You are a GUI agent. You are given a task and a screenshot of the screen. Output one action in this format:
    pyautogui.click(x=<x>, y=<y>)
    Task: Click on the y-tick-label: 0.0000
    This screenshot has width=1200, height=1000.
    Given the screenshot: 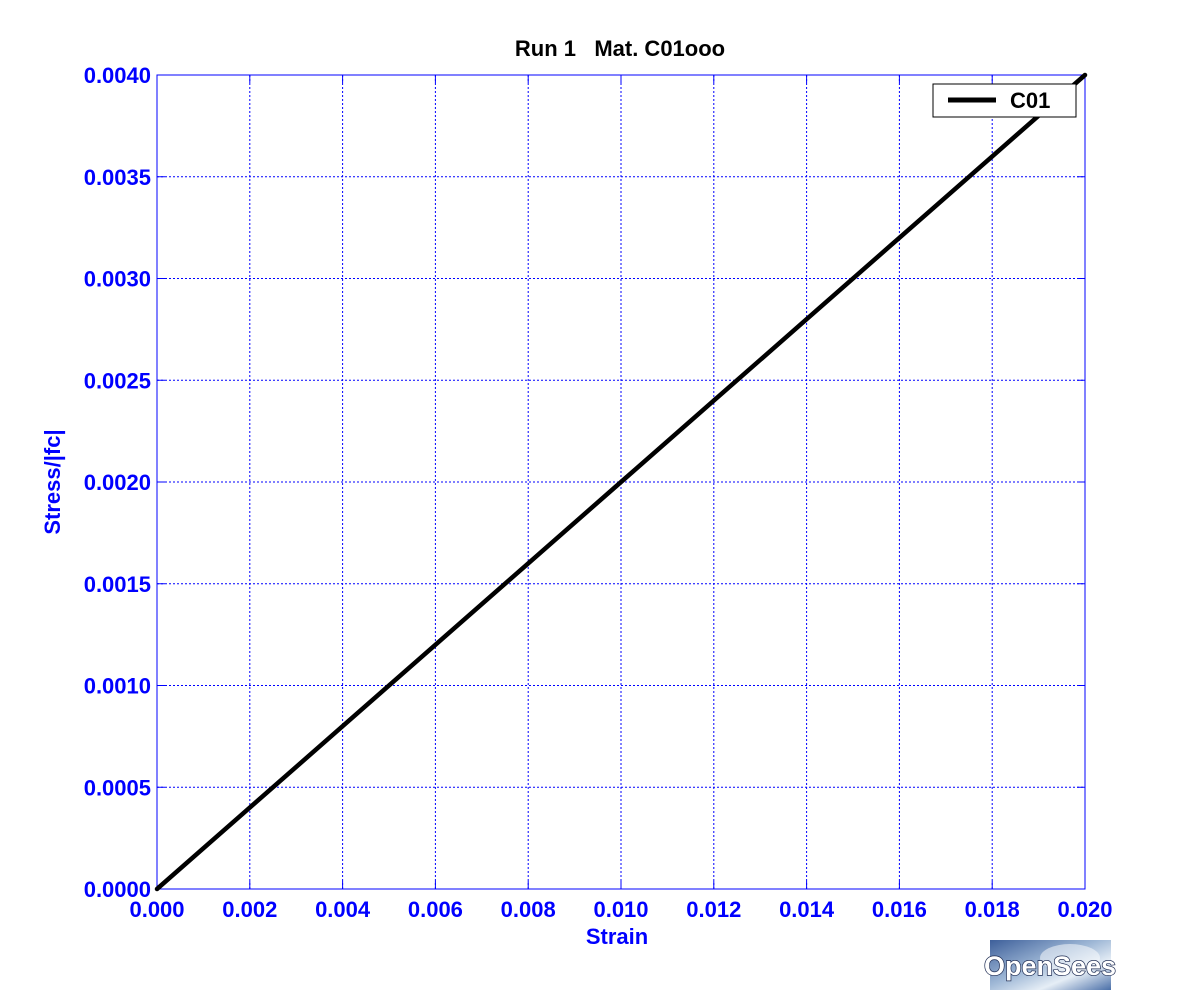 What is the action you would take?
    pyautogui.click(x=117, y=889)
    